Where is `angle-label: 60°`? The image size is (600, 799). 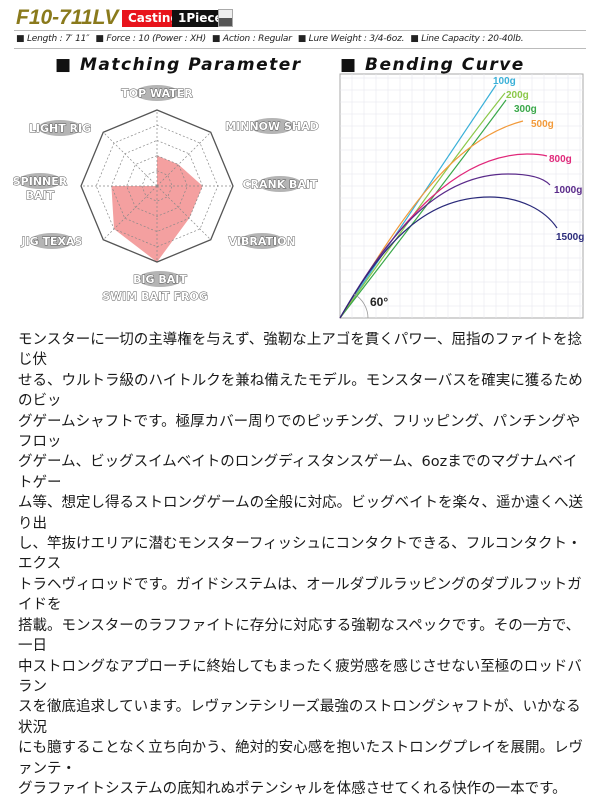 angle-label: 60° is located at coordinates (379, 302).